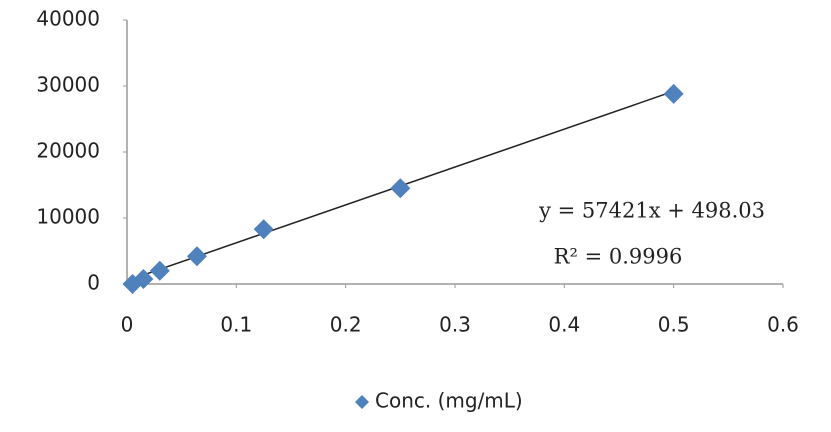 The image size is (831, 432). Describe the element at coordinates (68, 19) in the screenshot. I see `y-tick-label: 40000` at that location.